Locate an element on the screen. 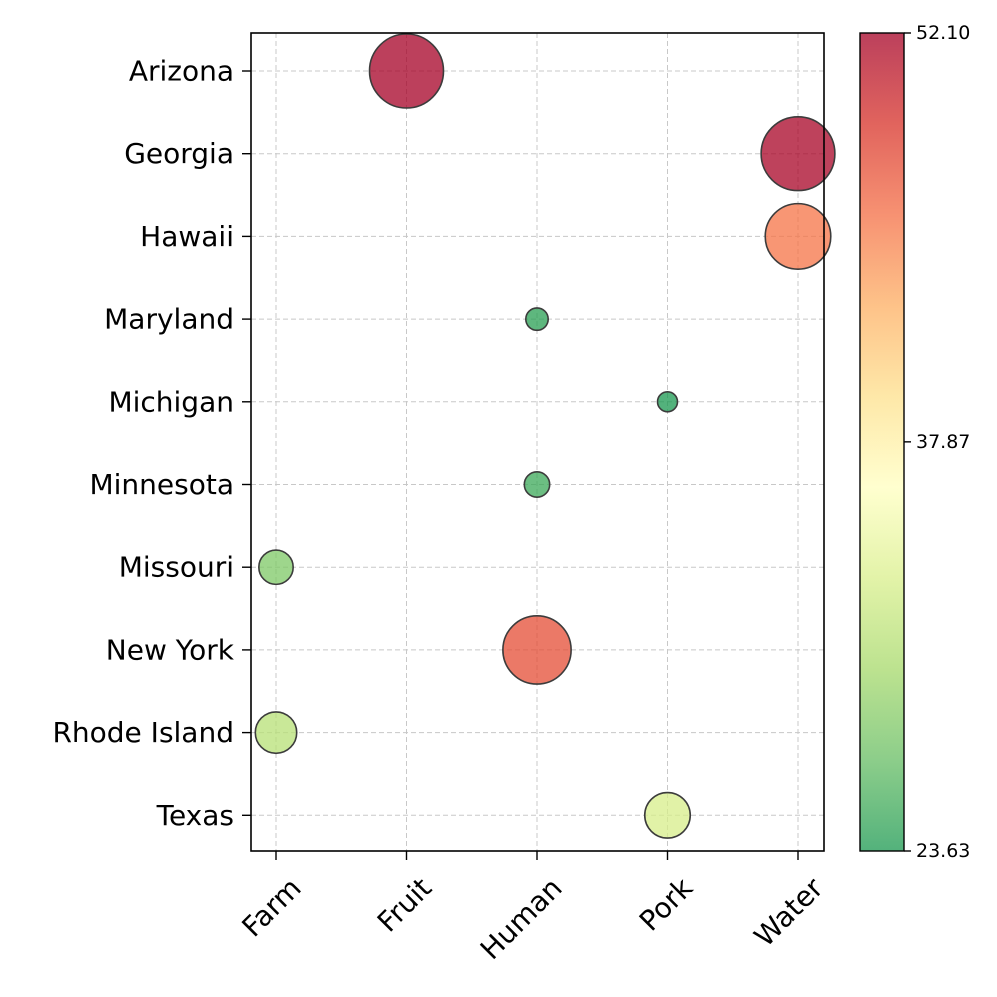  bubble-hawaii-water is located at coordinates (798, 236).